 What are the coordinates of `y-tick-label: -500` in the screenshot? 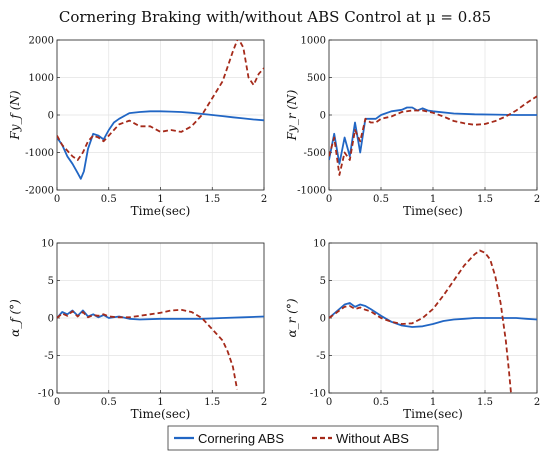 It's located at (315, 153).